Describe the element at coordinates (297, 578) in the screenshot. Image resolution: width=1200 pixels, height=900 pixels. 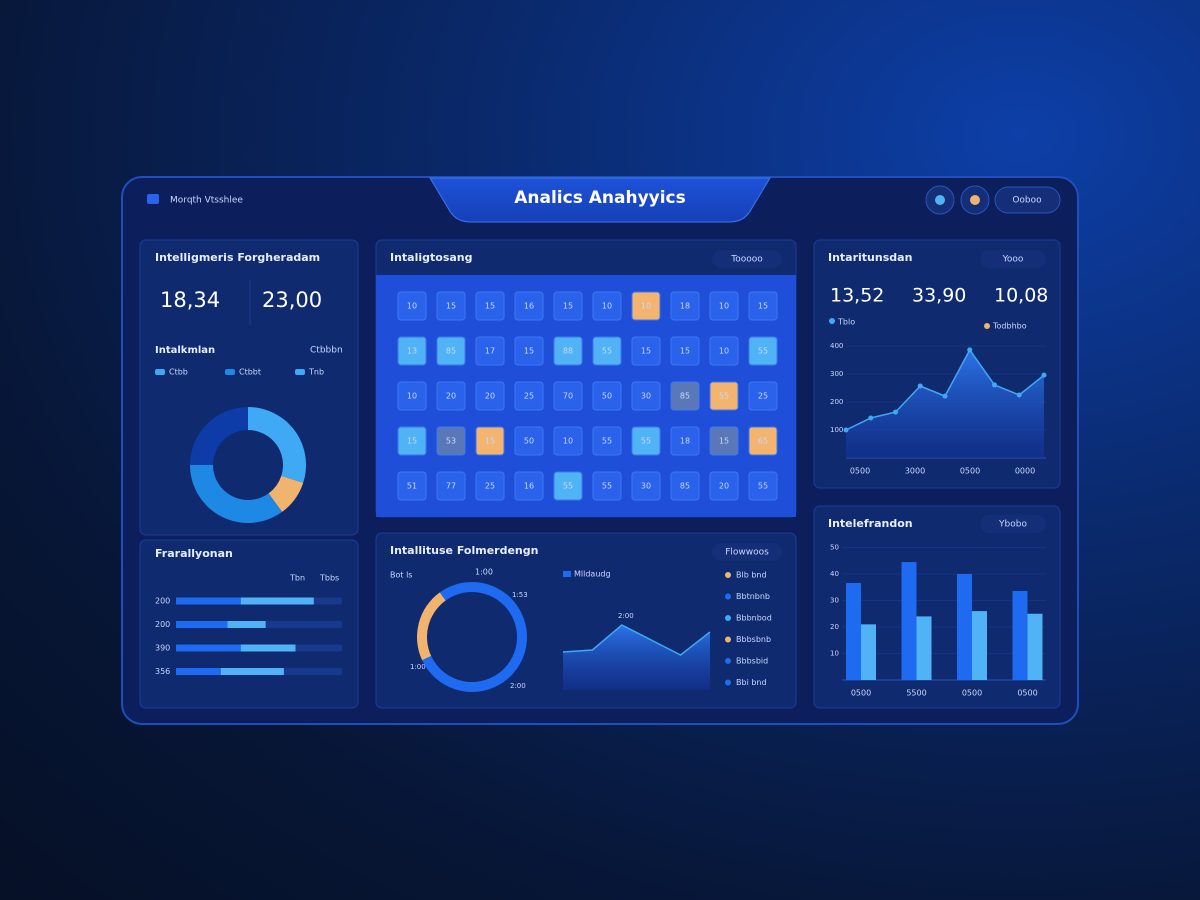
I see `label: Tbn` at that location.